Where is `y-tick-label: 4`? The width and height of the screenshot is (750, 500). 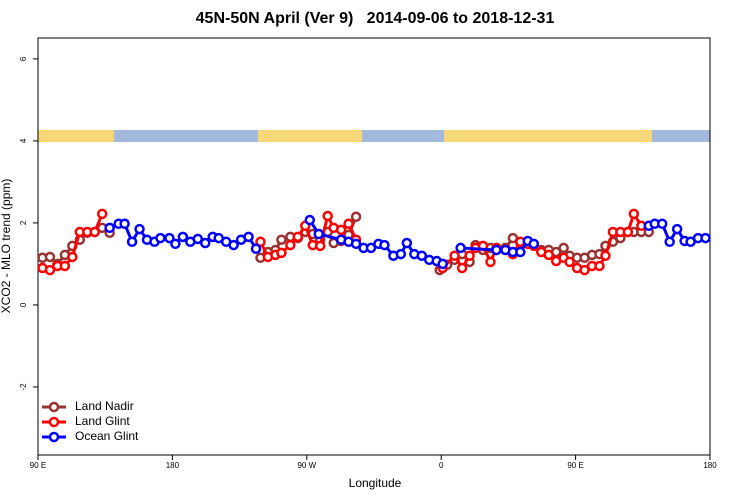 y-tick-label: 4 is located at coordinates (23, 140).